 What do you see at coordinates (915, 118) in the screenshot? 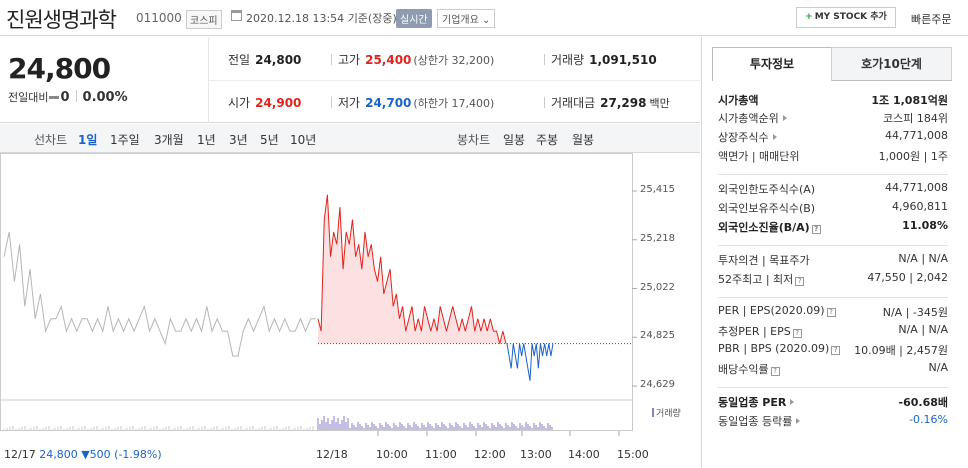
I see `invest-row-value: 코스피 184위` at bounding box center [915, 118].